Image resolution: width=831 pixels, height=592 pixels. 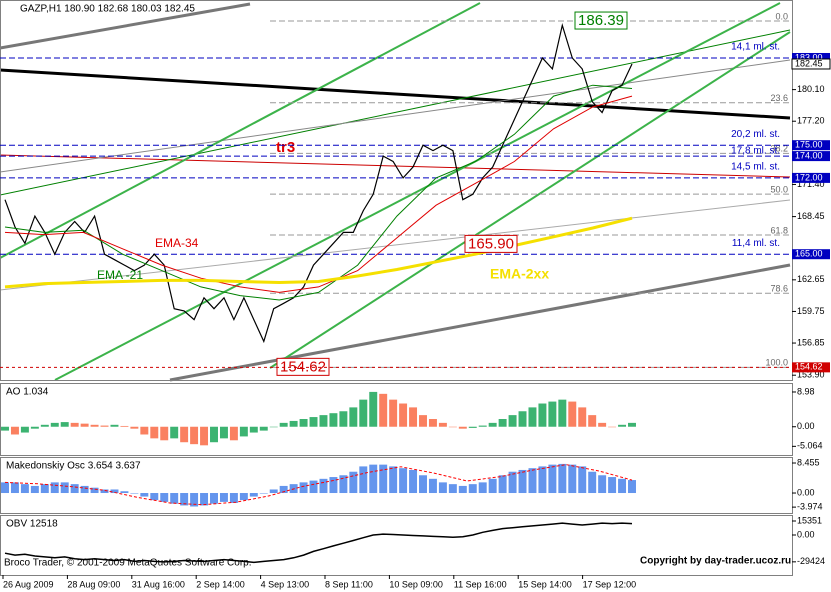 I want to click on panel-title: Makedonskiy Osc 3.654 3.637, so click(x=73, y=466).